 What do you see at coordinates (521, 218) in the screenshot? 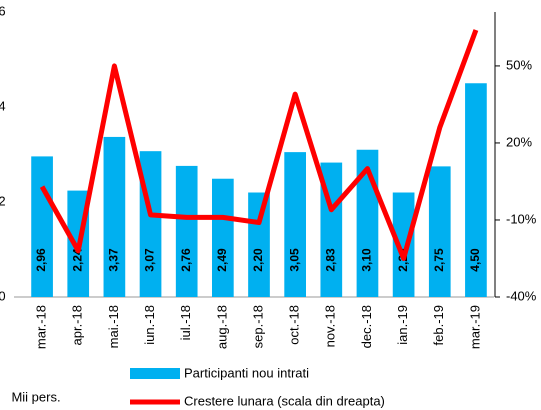
I see `y2-tick-label: -10%` at bounding box center [521, 218].